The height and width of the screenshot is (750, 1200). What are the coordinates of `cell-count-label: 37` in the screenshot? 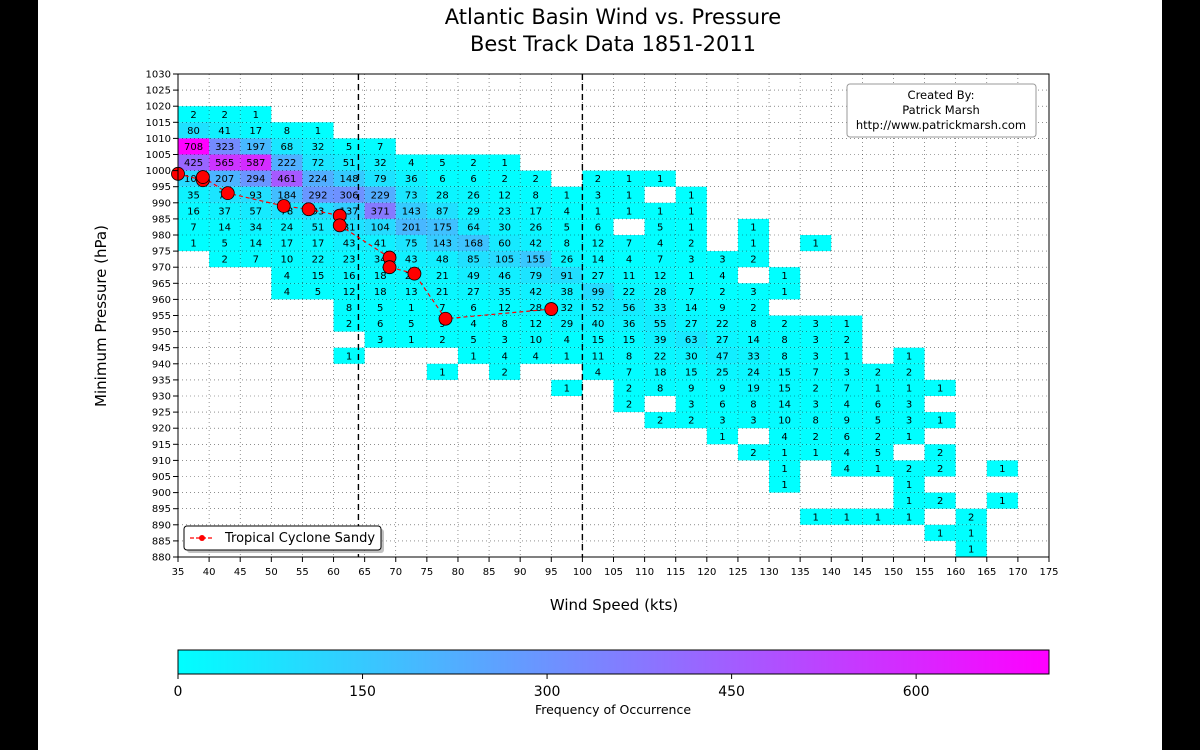 It's located at (224, 211).